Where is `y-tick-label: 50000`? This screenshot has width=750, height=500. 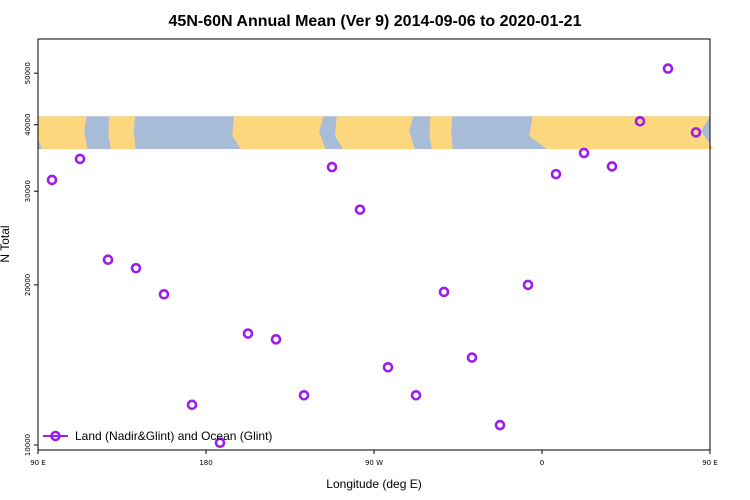 y-tick-label: 50000 is located at coordinates (28, 73).